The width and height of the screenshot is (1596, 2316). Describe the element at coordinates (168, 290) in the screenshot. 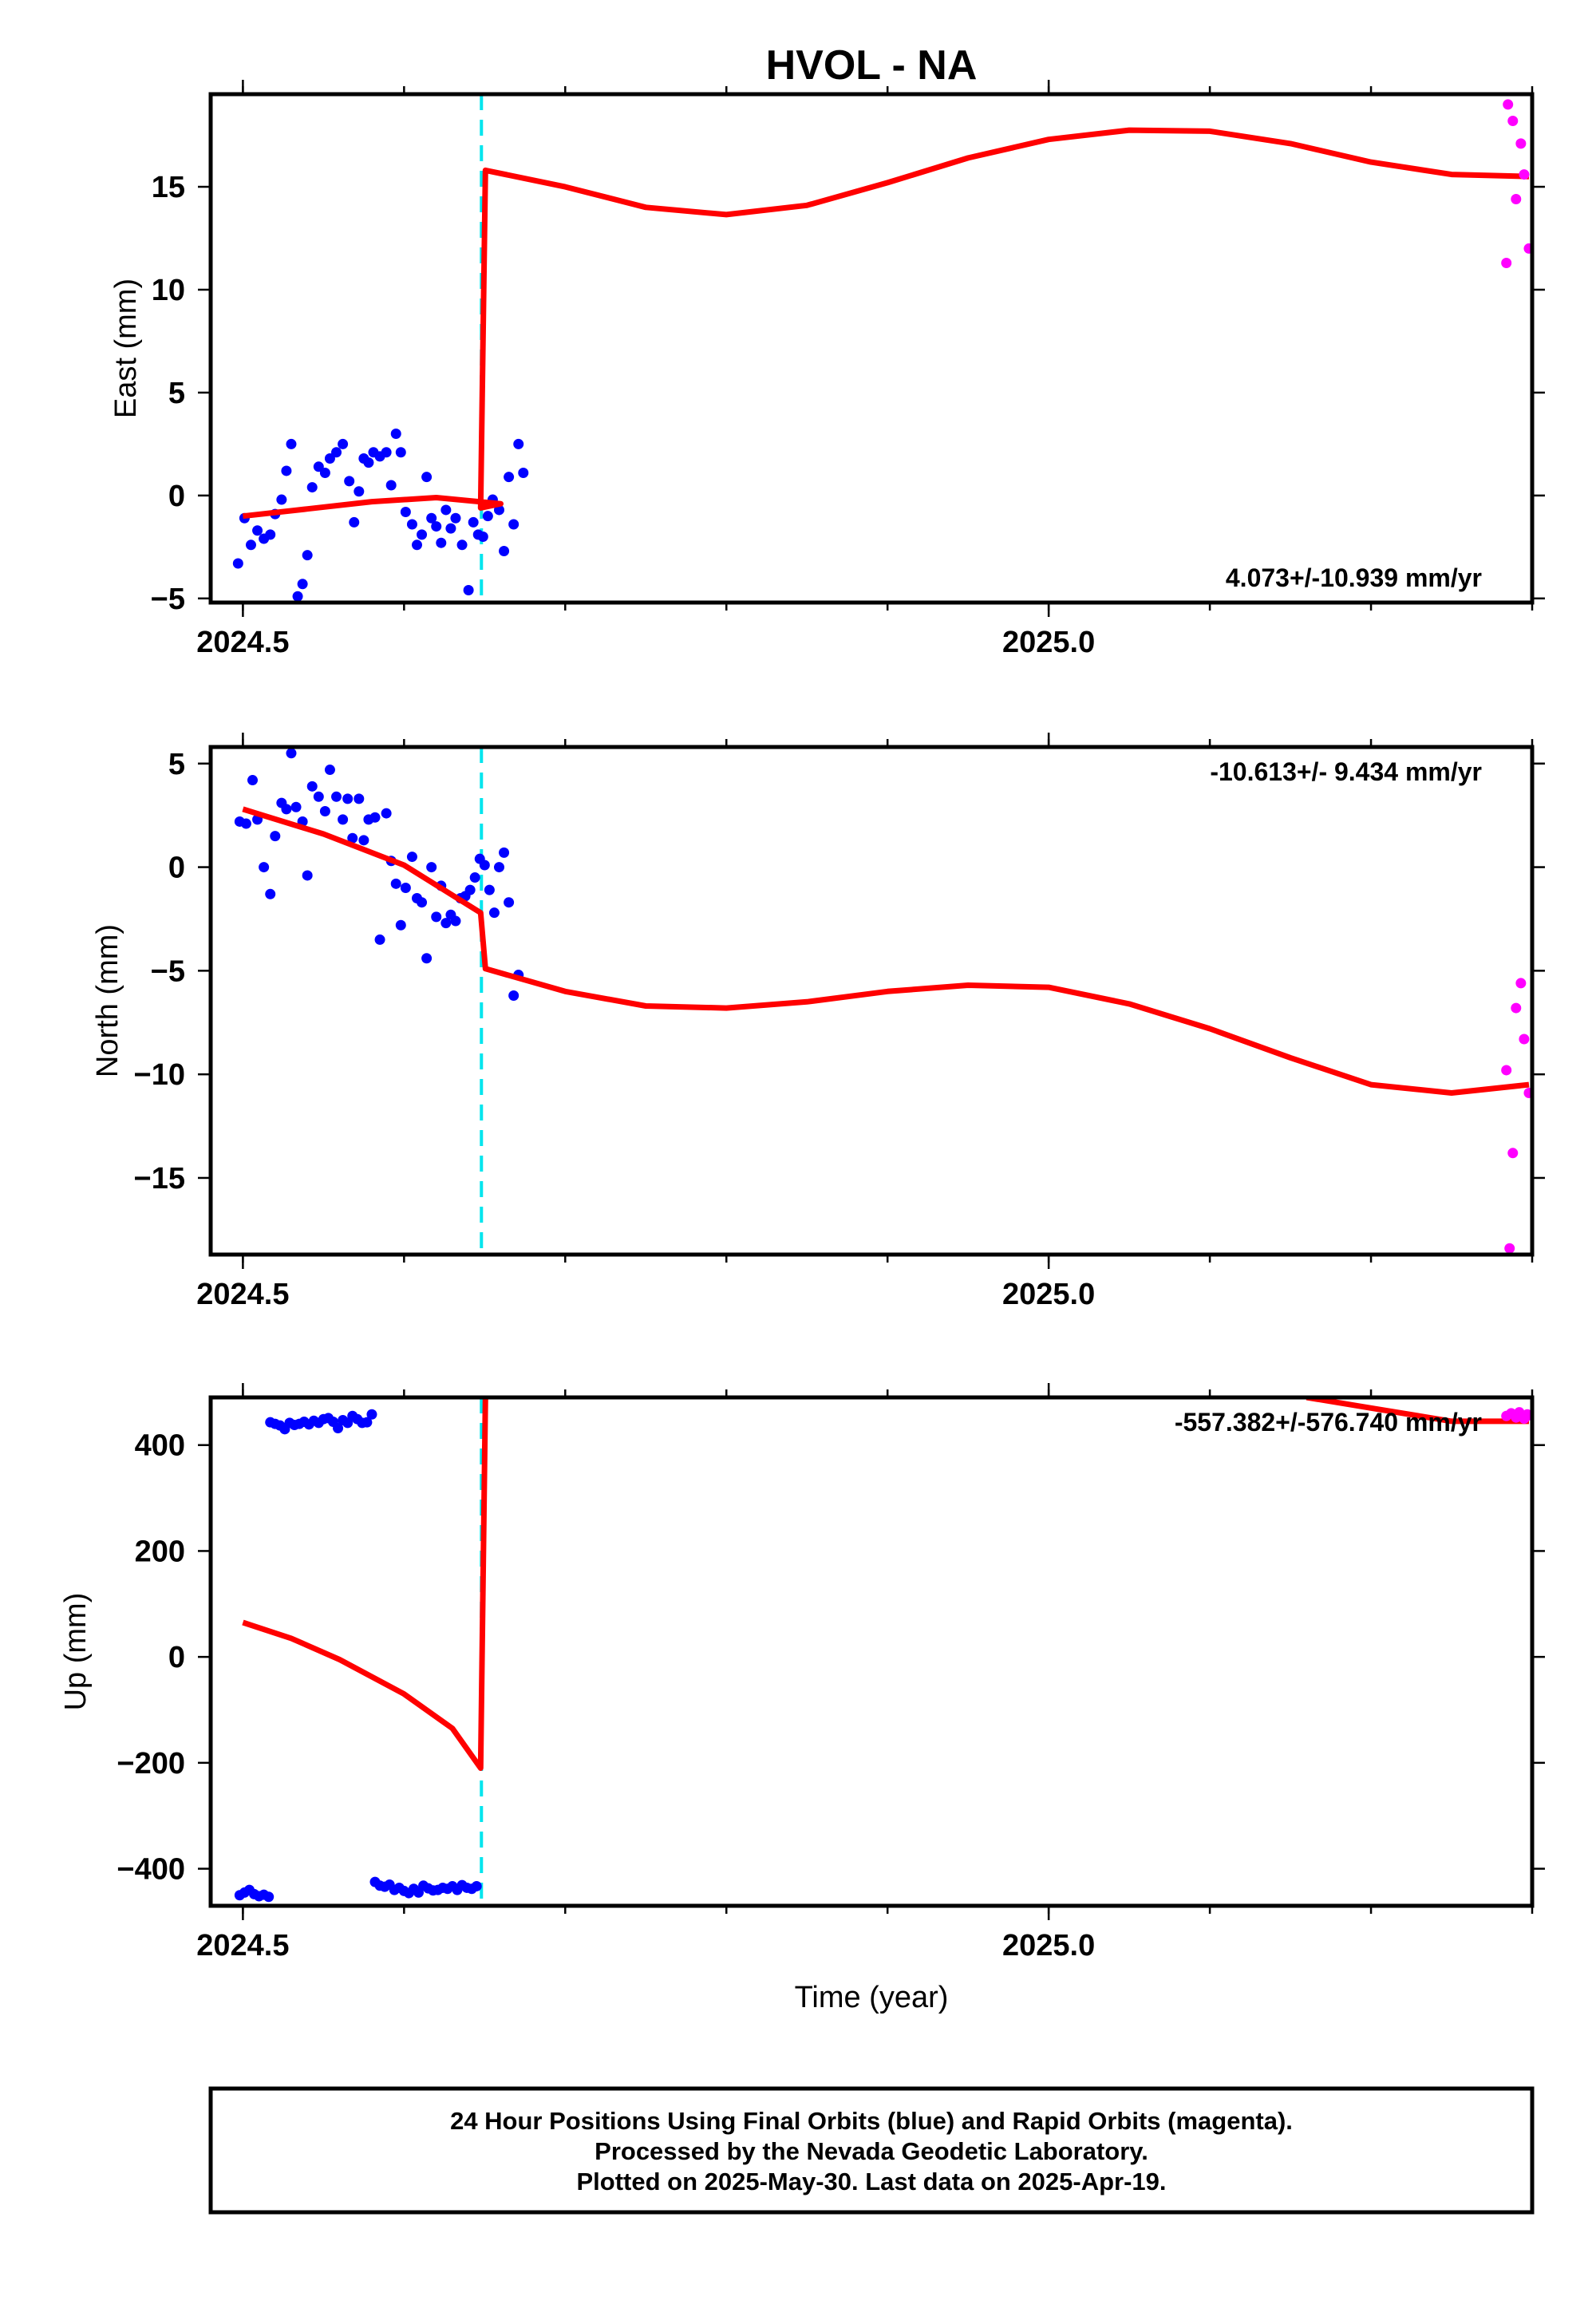

I see `y-tick-label: 10` at that location.